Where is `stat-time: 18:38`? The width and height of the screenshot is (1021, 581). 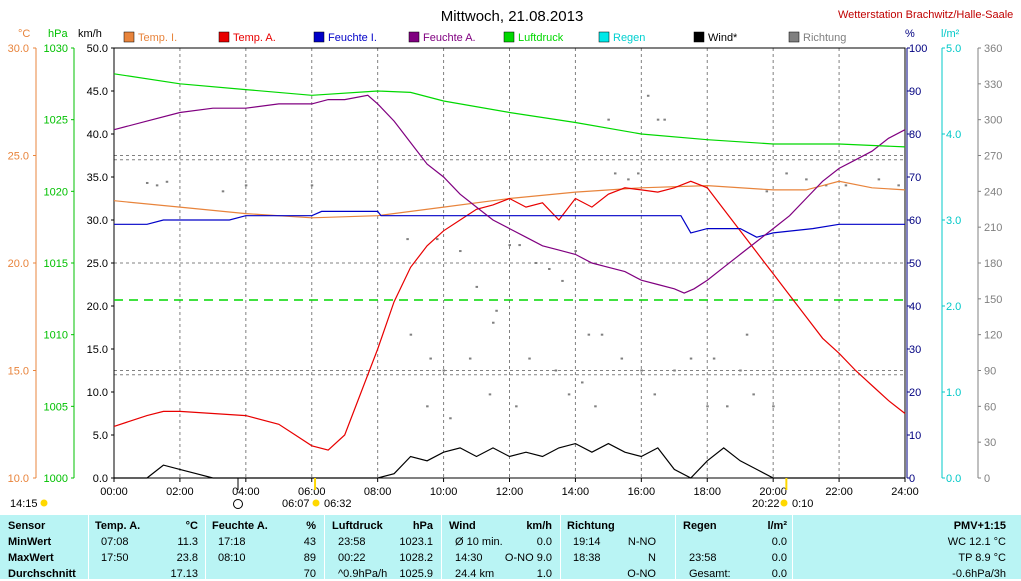 stat-time: 18:38 is located at coordinates (587, 558).